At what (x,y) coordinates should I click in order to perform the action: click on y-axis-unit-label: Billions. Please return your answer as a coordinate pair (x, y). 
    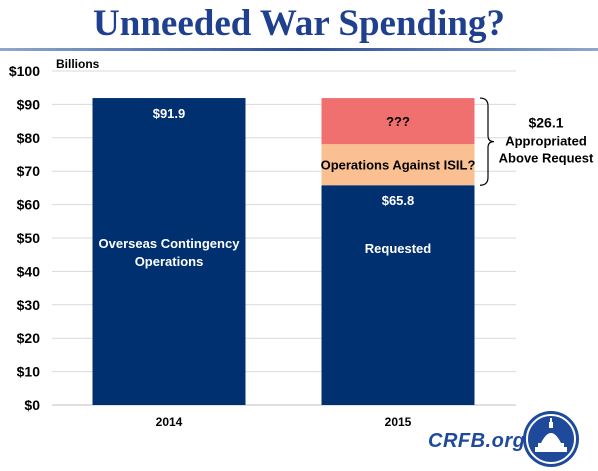
    Looking at the image, I should click on (78, 64).